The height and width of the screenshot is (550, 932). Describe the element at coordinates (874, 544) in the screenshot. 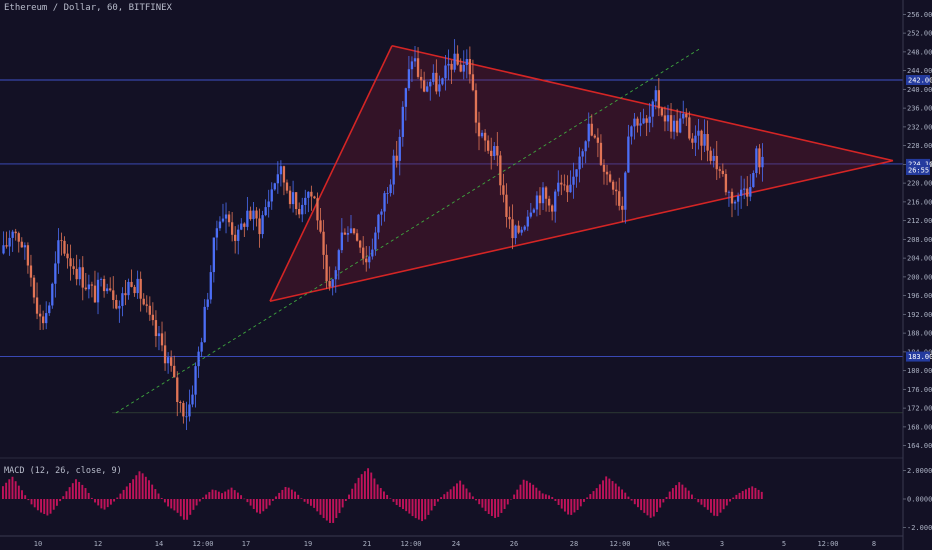

I see `x-tick-label: 8` at that location.